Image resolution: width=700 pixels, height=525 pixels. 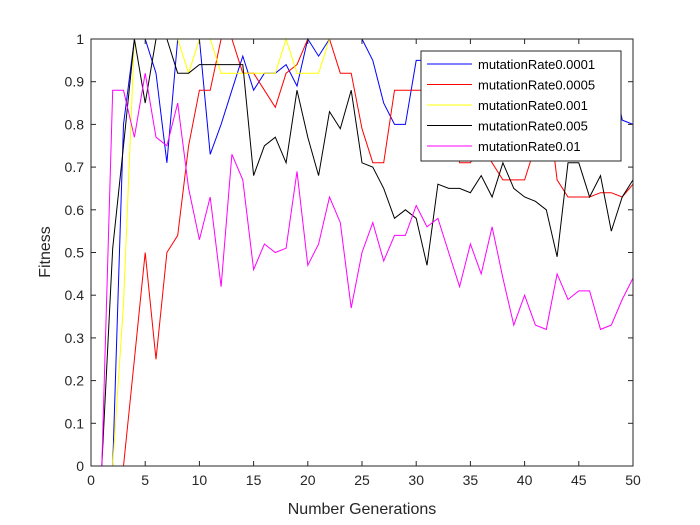 What do you see at coordinates (308, 480) in the screenshot?
I see `x-tick-label: 20` at bounding box center [308, 480].